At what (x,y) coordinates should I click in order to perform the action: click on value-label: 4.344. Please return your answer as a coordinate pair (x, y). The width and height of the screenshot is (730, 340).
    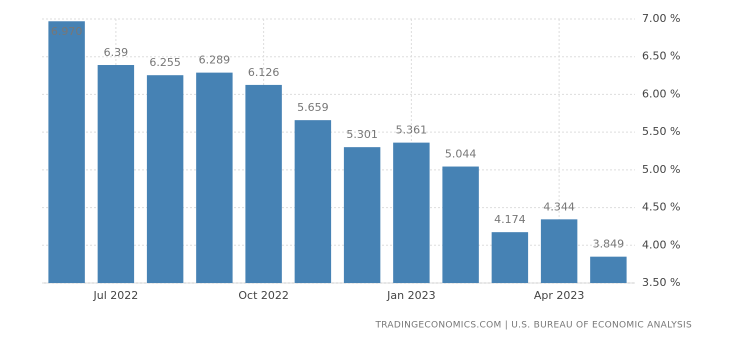
    Looking at the image, I should click on (559, 206).